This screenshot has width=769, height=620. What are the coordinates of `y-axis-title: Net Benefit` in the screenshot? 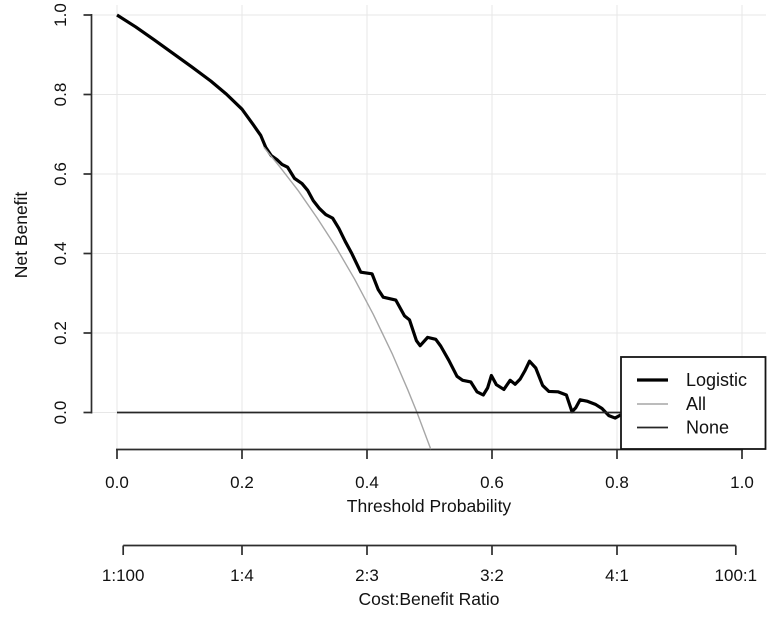 It's located at (21, 235).